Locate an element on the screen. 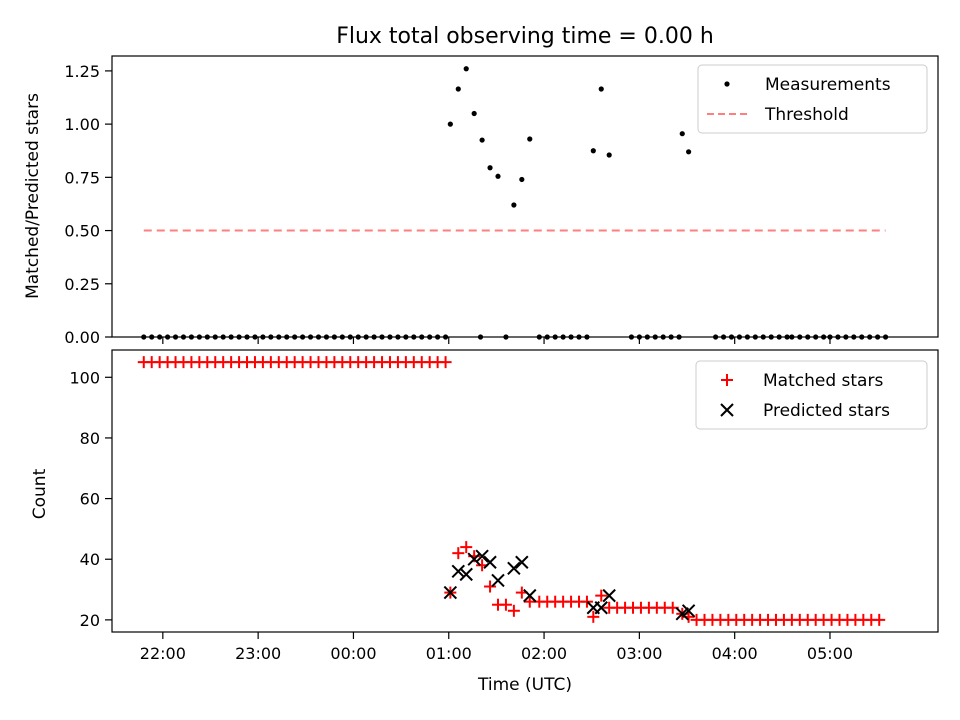  bottom-legend: Matched stars Predicted stars is located at coordinates (811, 395).